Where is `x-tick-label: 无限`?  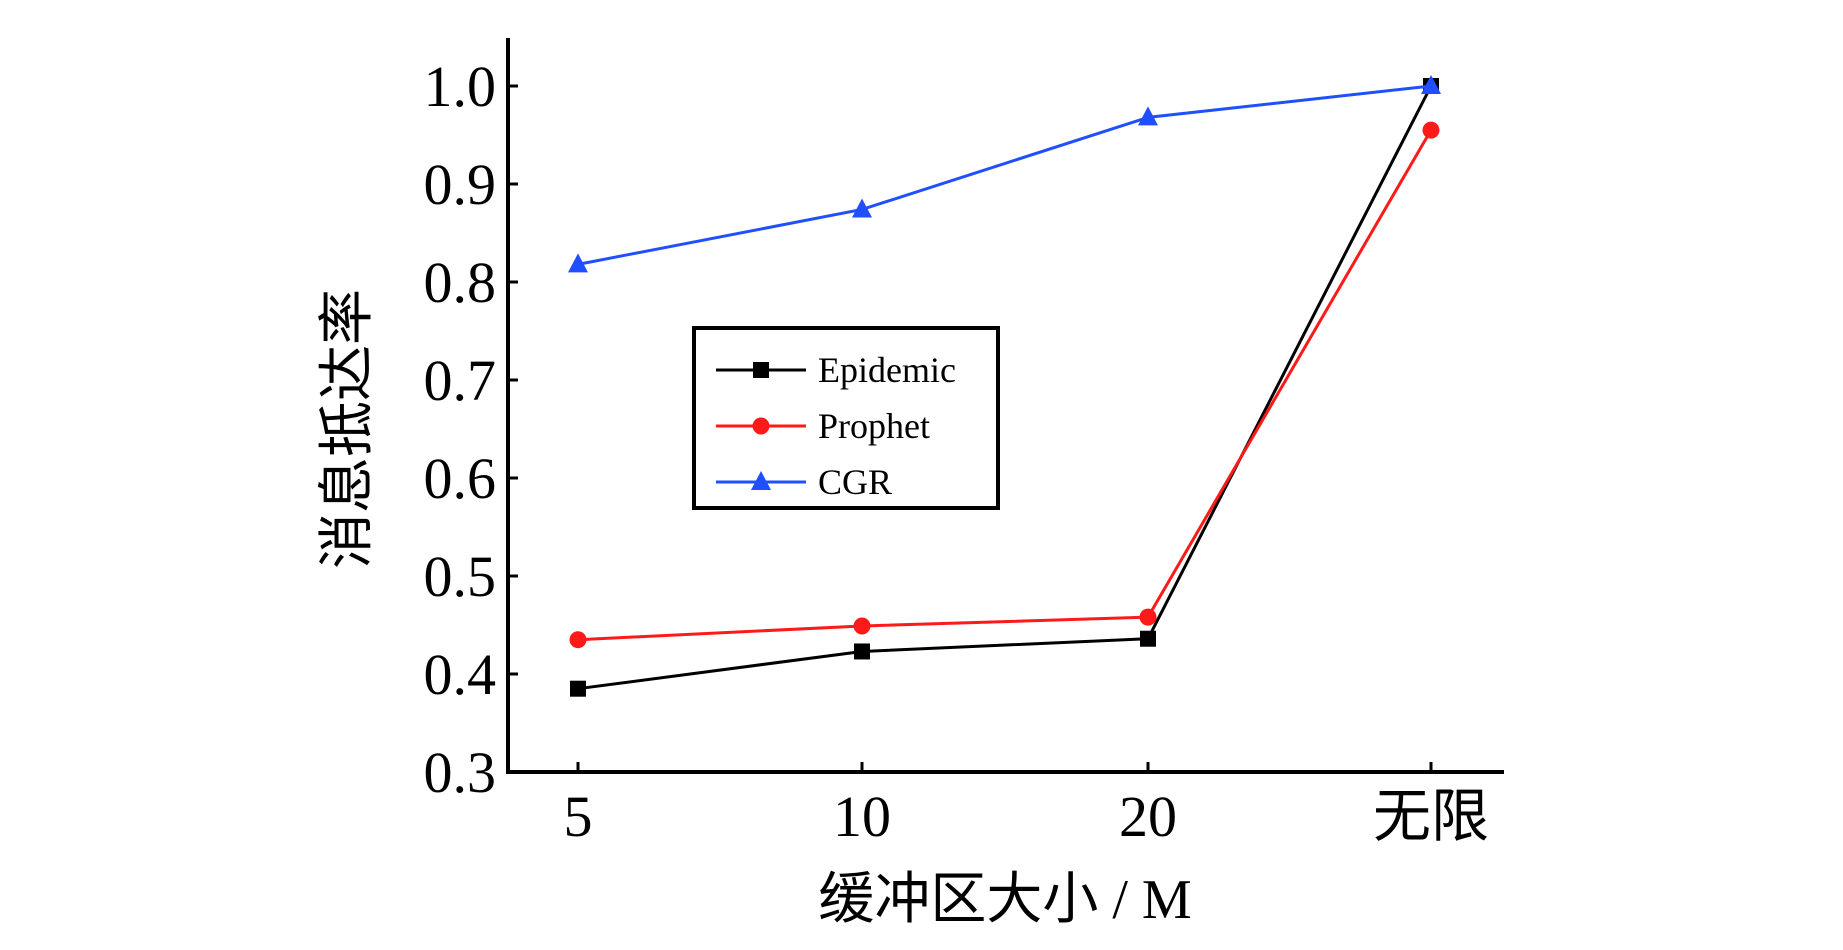
x-tick-label: 无限 is located at coordinates (1431, 816).